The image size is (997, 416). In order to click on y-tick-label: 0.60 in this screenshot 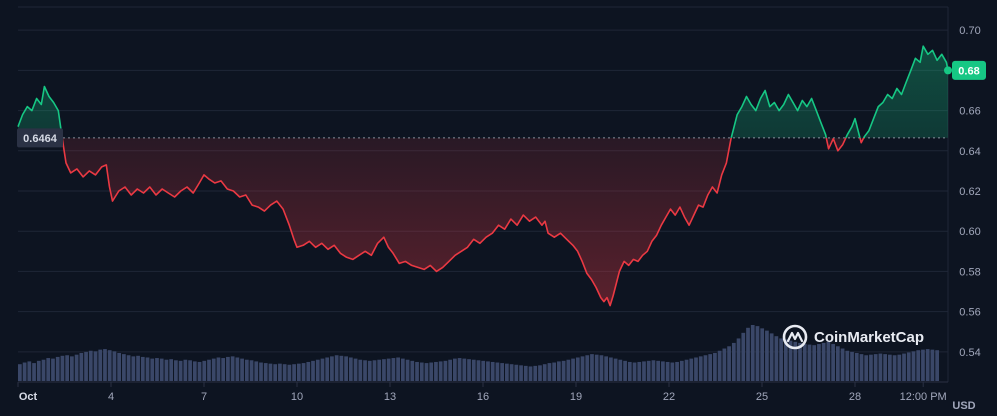, I will do `click(969, 232)`.